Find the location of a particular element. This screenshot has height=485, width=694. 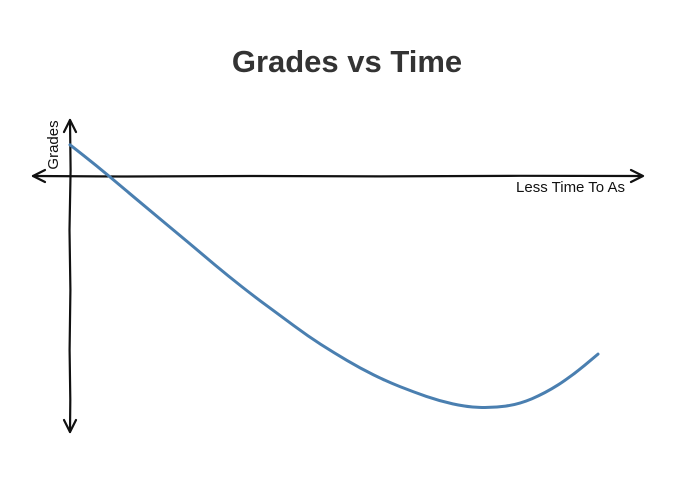

y-axis-label: Grades is located at coordinates (53, 144).